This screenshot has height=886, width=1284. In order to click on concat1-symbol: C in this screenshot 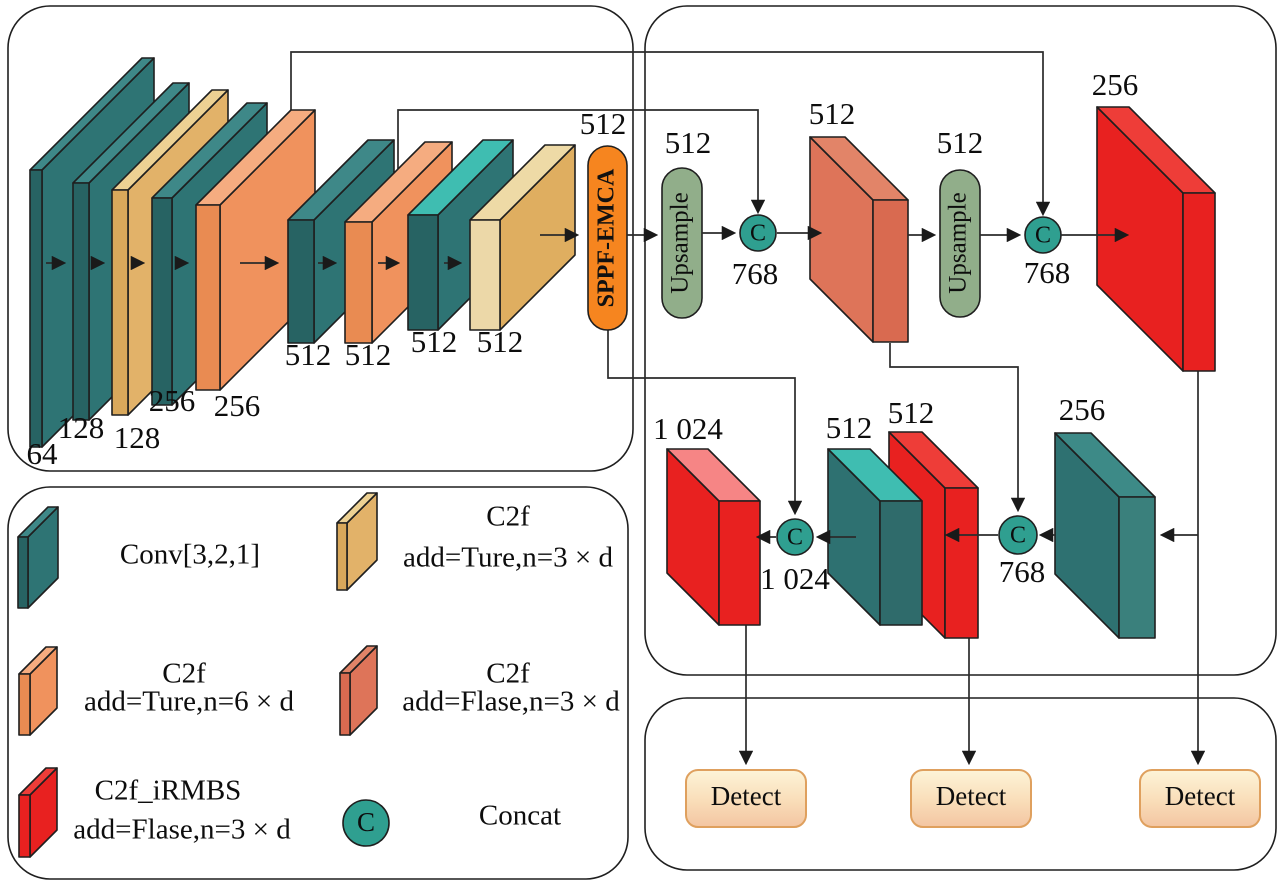, I will do `click(758, 234)`.